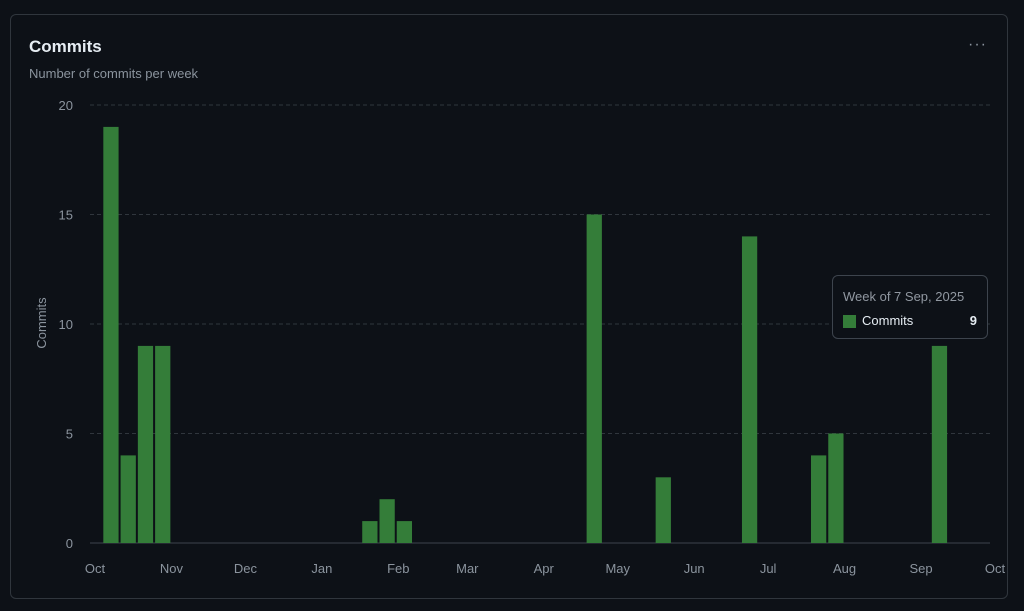  Describe the element at coordinates (849, 321) in the screenshot. I see `tooltip-swatch` at that location.